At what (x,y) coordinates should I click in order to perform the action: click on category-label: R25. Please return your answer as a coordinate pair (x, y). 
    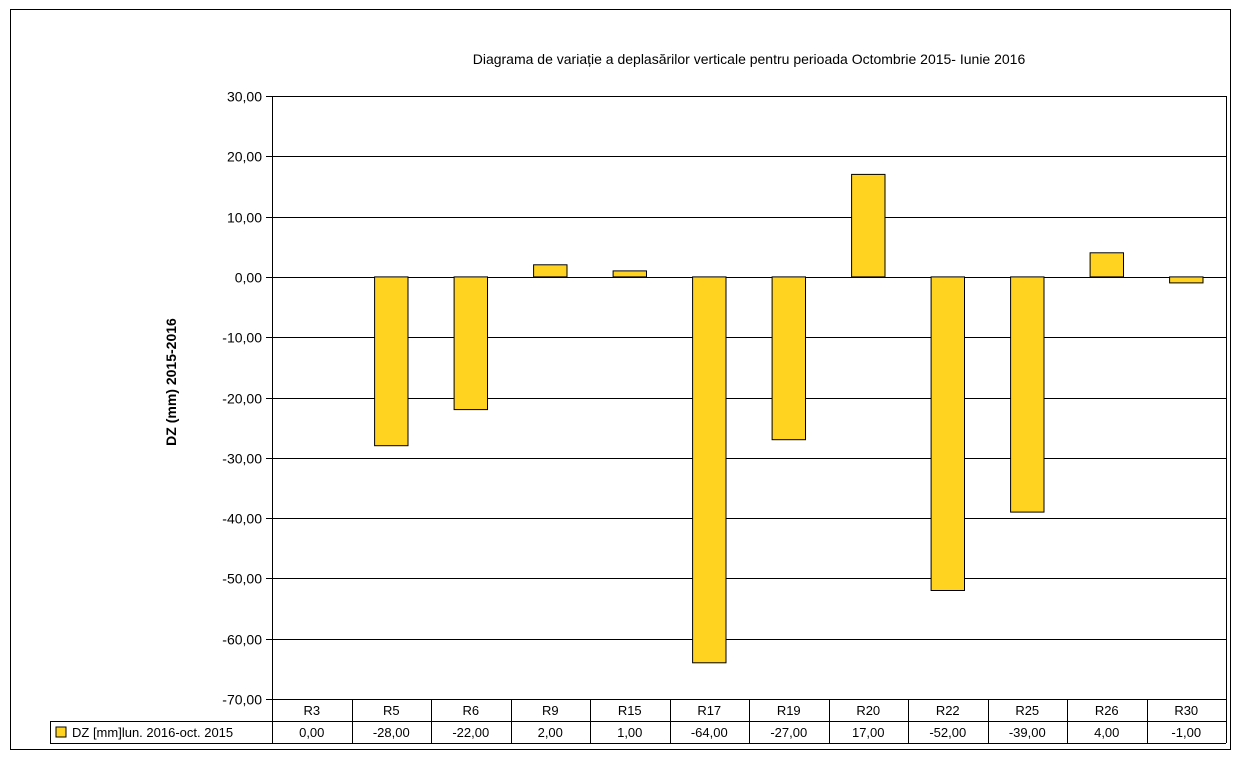
    Looking at the image, I should click on (1027, 710).